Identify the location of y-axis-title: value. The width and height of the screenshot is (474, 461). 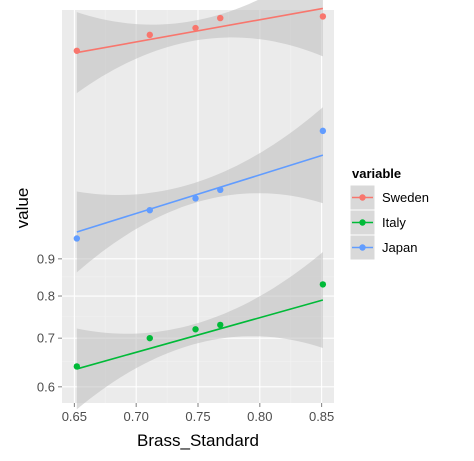
(22, 208).